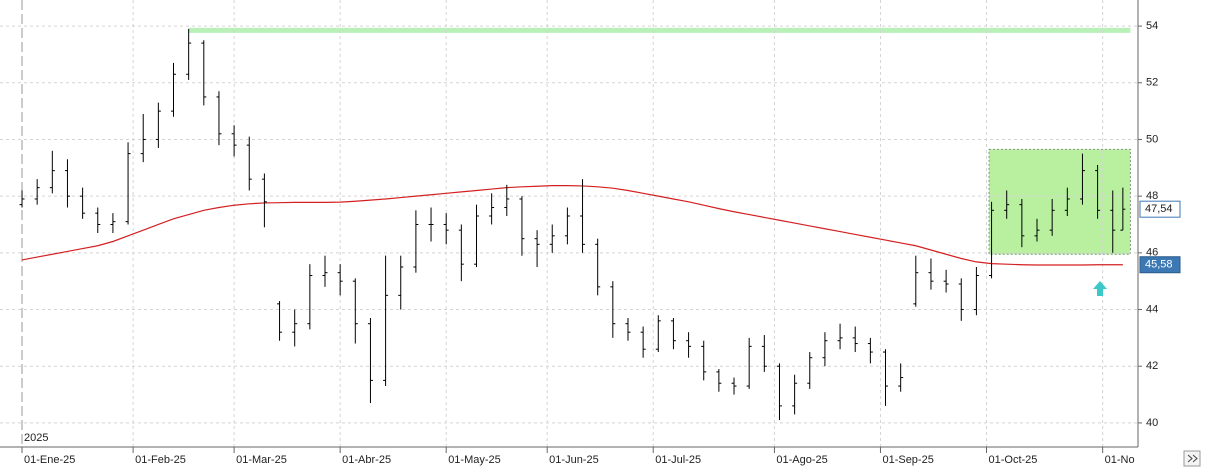 Image resolution: width=1205 pixels, height=470 pixels. I want to click on signal-arrow, so click(1100, 288).